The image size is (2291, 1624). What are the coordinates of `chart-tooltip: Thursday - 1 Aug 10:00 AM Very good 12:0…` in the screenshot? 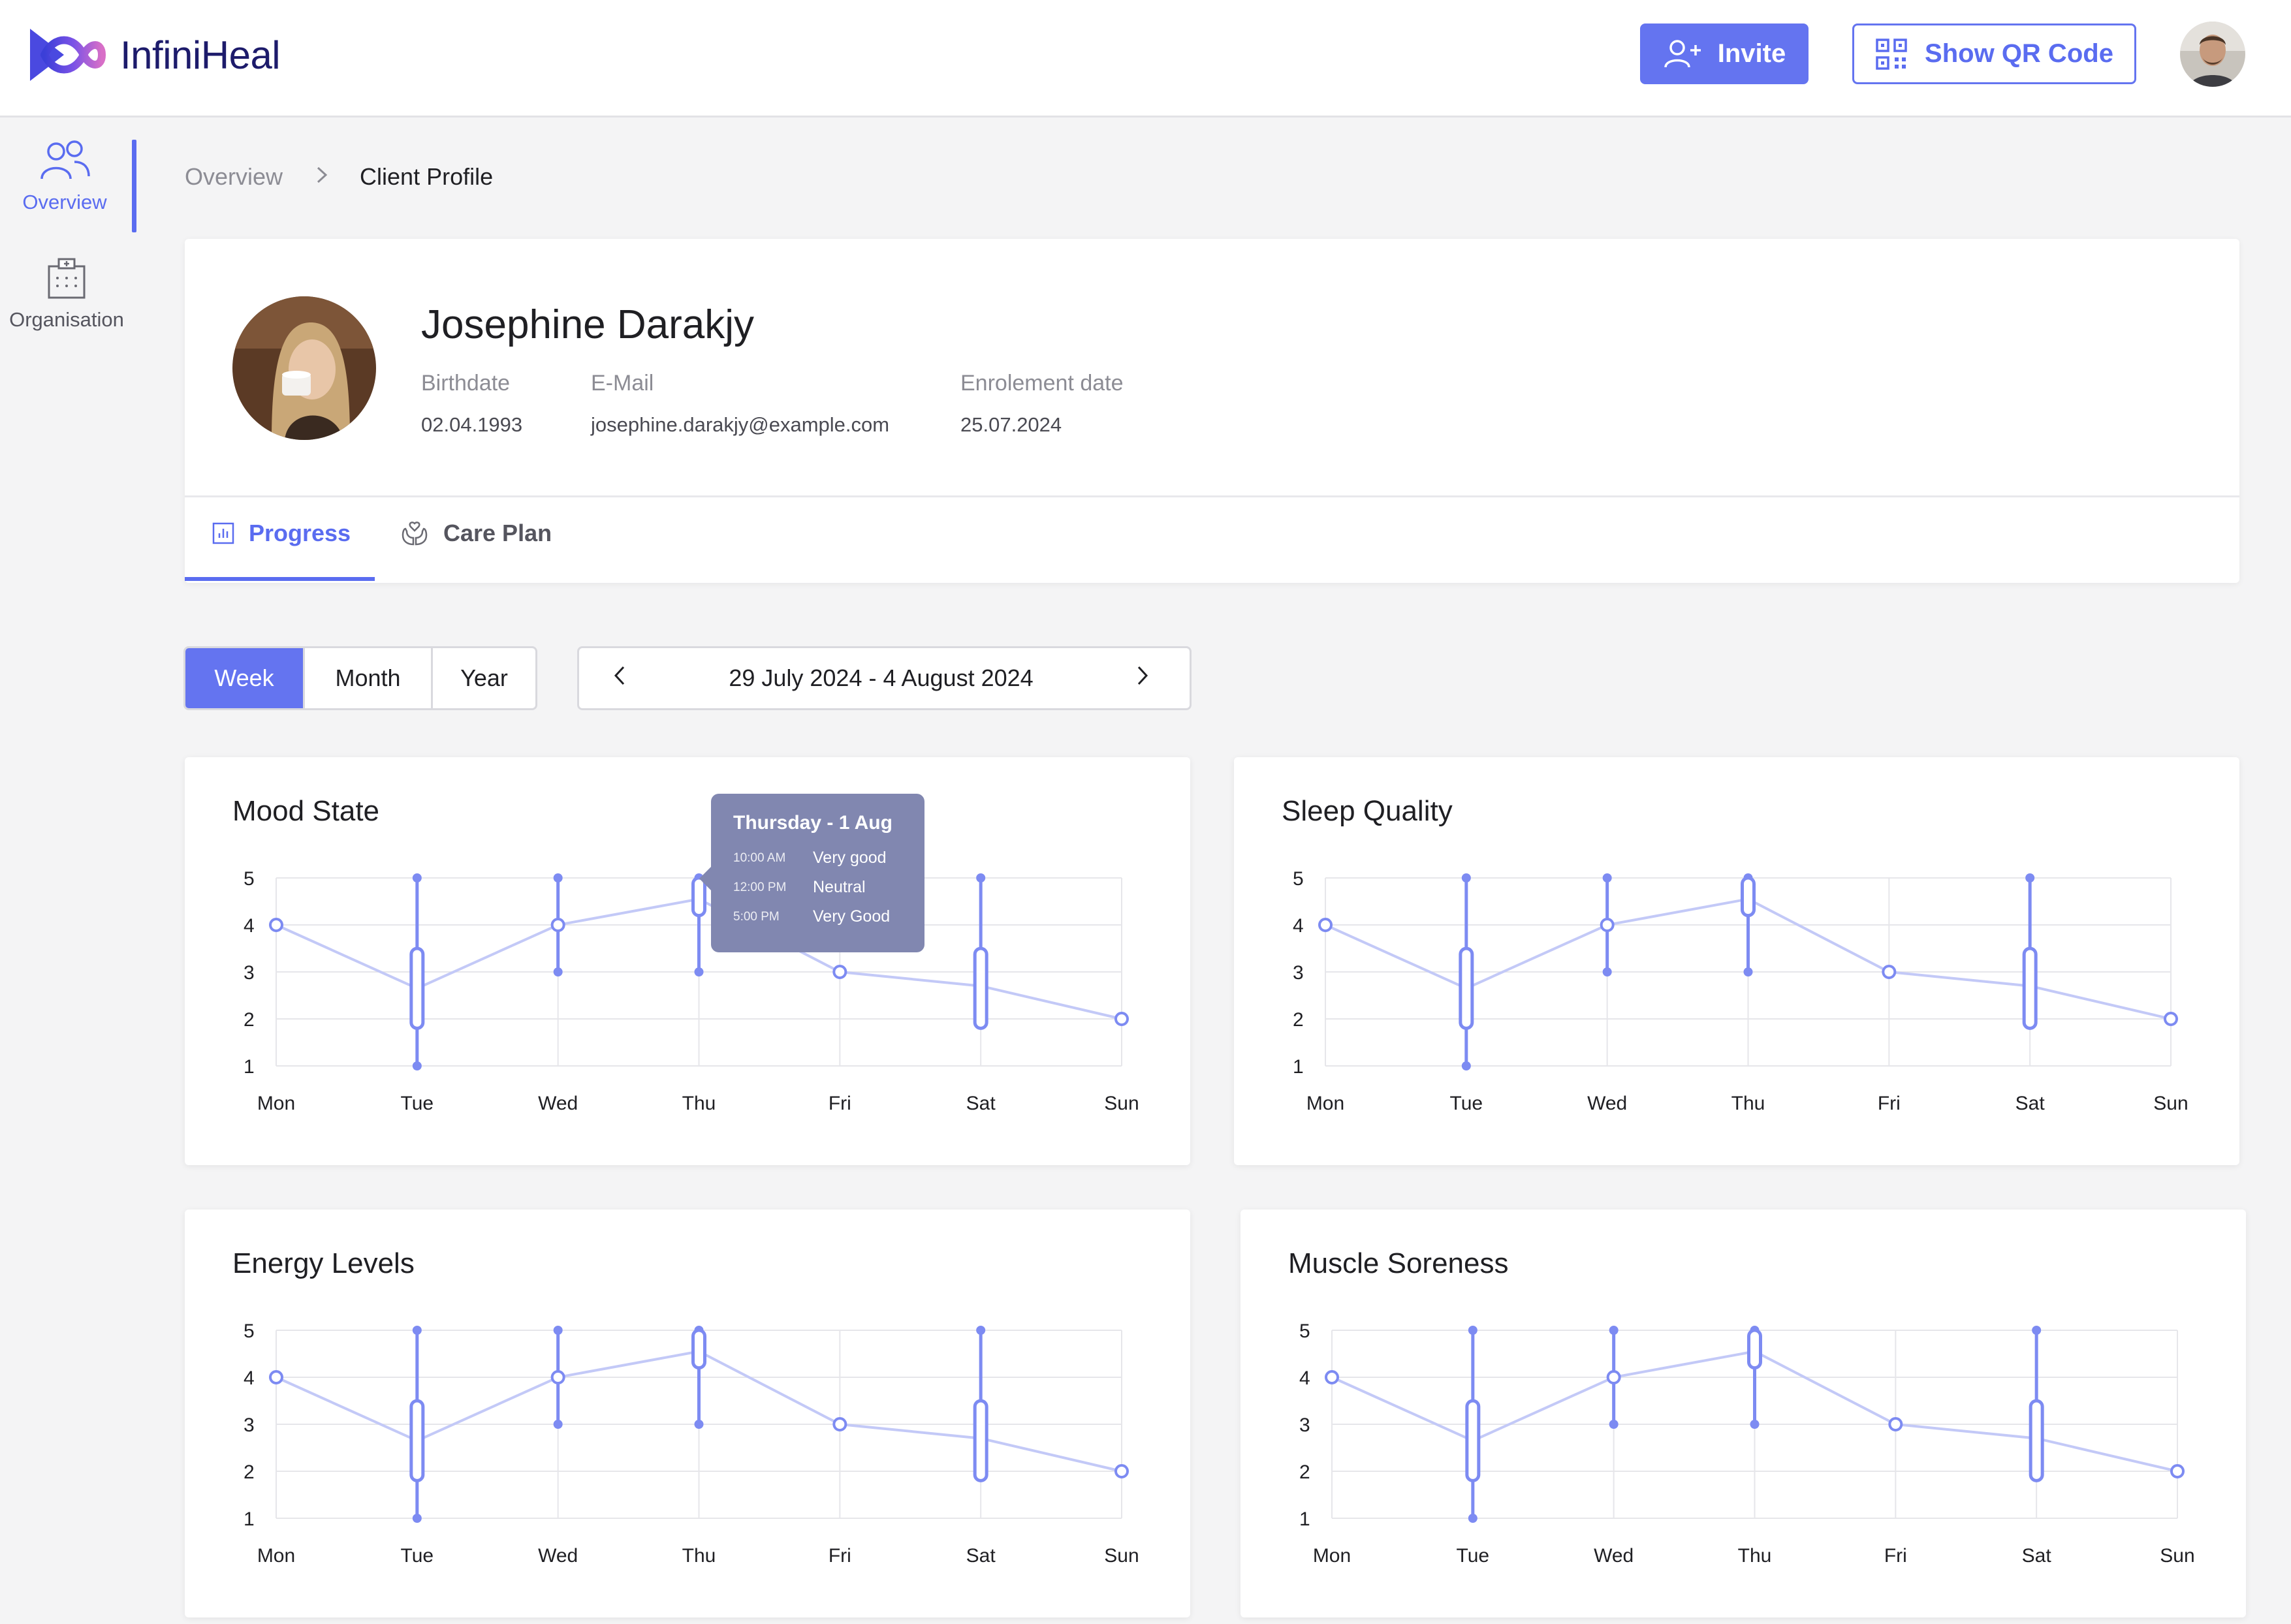 It's located at (811, 873).